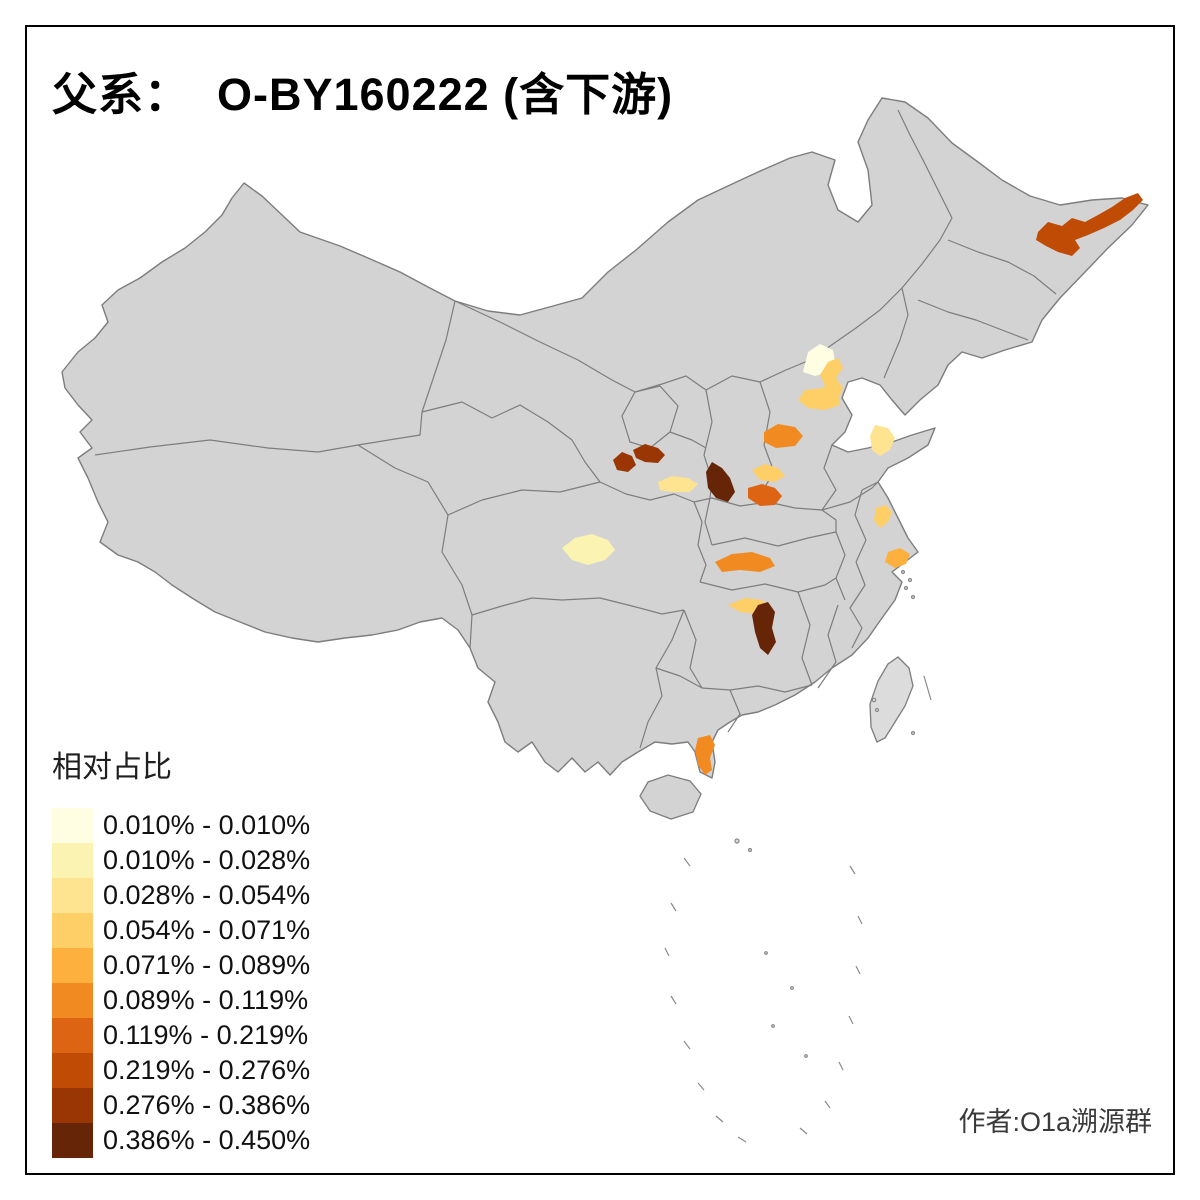 The image size is (1200, 1200). What do you see at coordinates (206, 1000) in the screenshot?
I see `legend-label: 0.089% - 0.119%` at bounding box center [206, 1000].